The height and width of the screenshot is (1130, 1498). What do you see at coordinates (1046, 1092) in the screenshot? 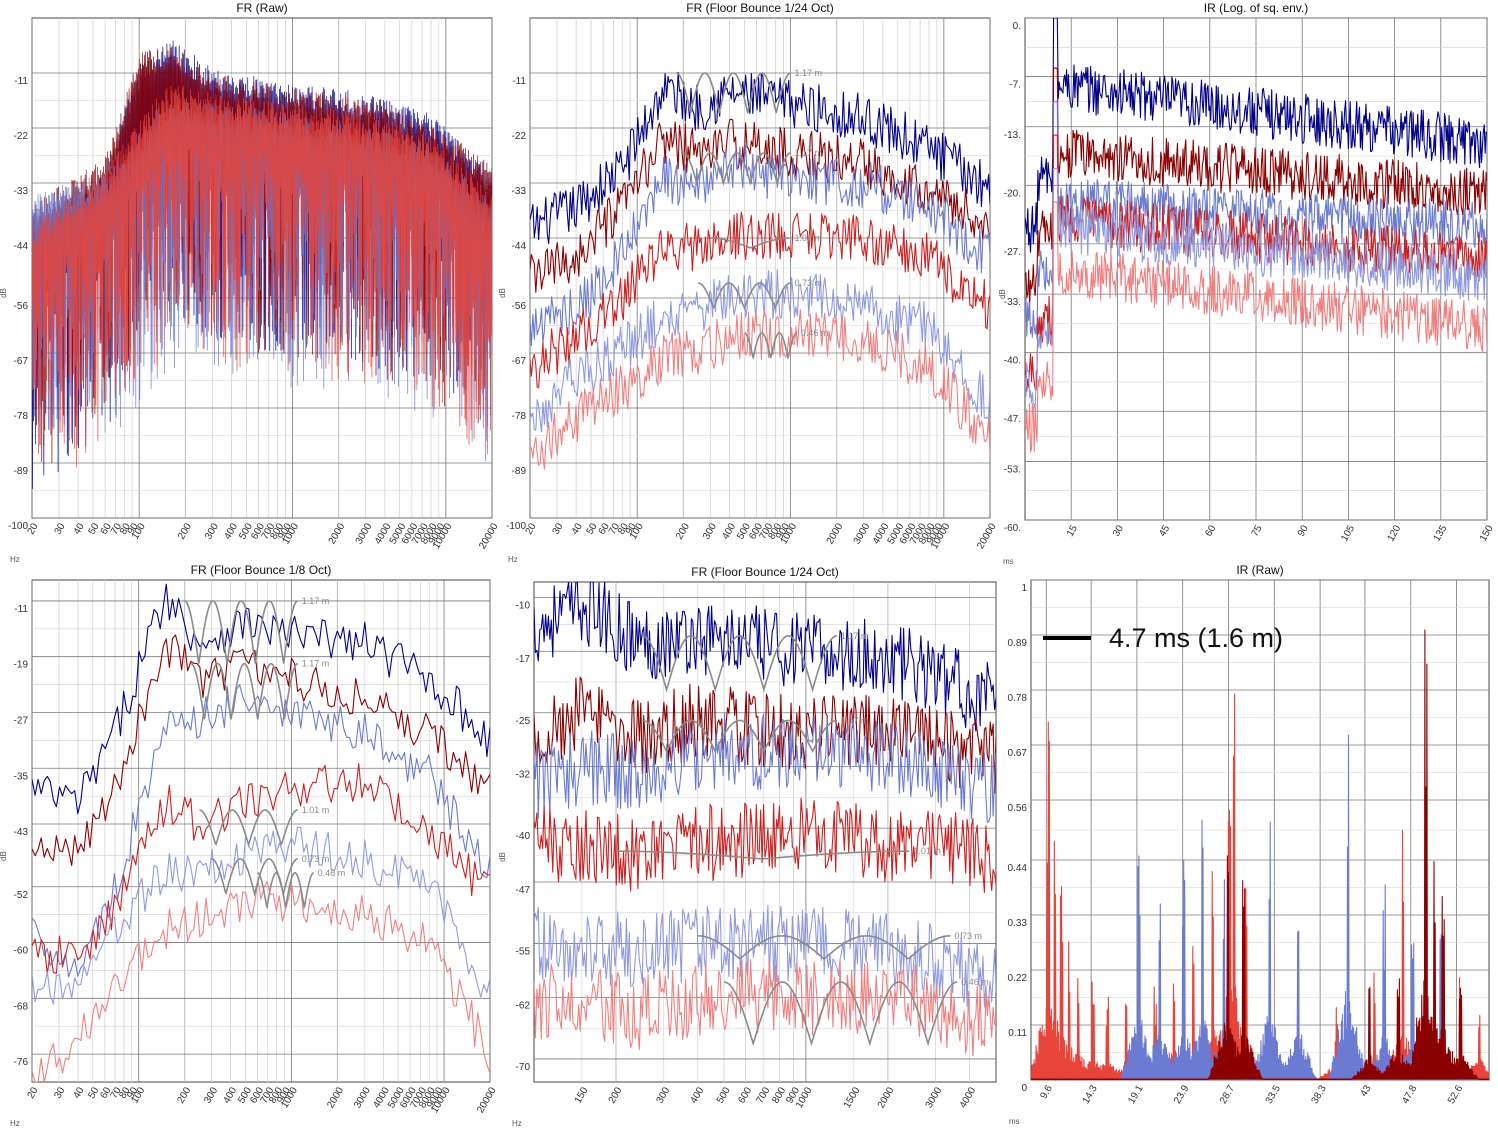
I see `x-tick-label: 9.6` at bounding box center [1046, 1092].